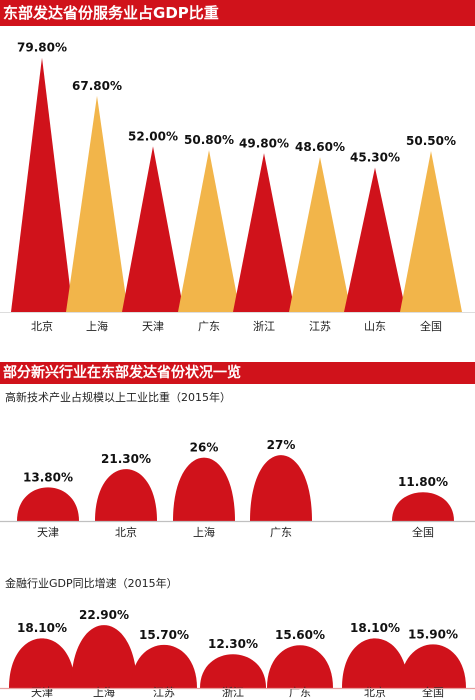 This screenshot has height=700, width=475. What do you see at coordinates (118, 397) in the screenshot?
I see `chart2-title: 高新技术产业占规模以上工业比重（2015年）` at bounding box center [118, 397].